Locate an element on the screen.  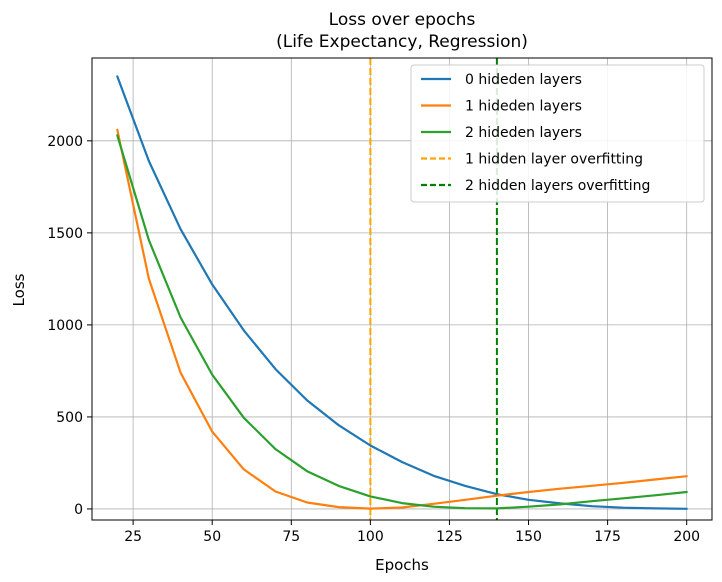
x-tick-label: 150 is located at coordinates (528, 537).